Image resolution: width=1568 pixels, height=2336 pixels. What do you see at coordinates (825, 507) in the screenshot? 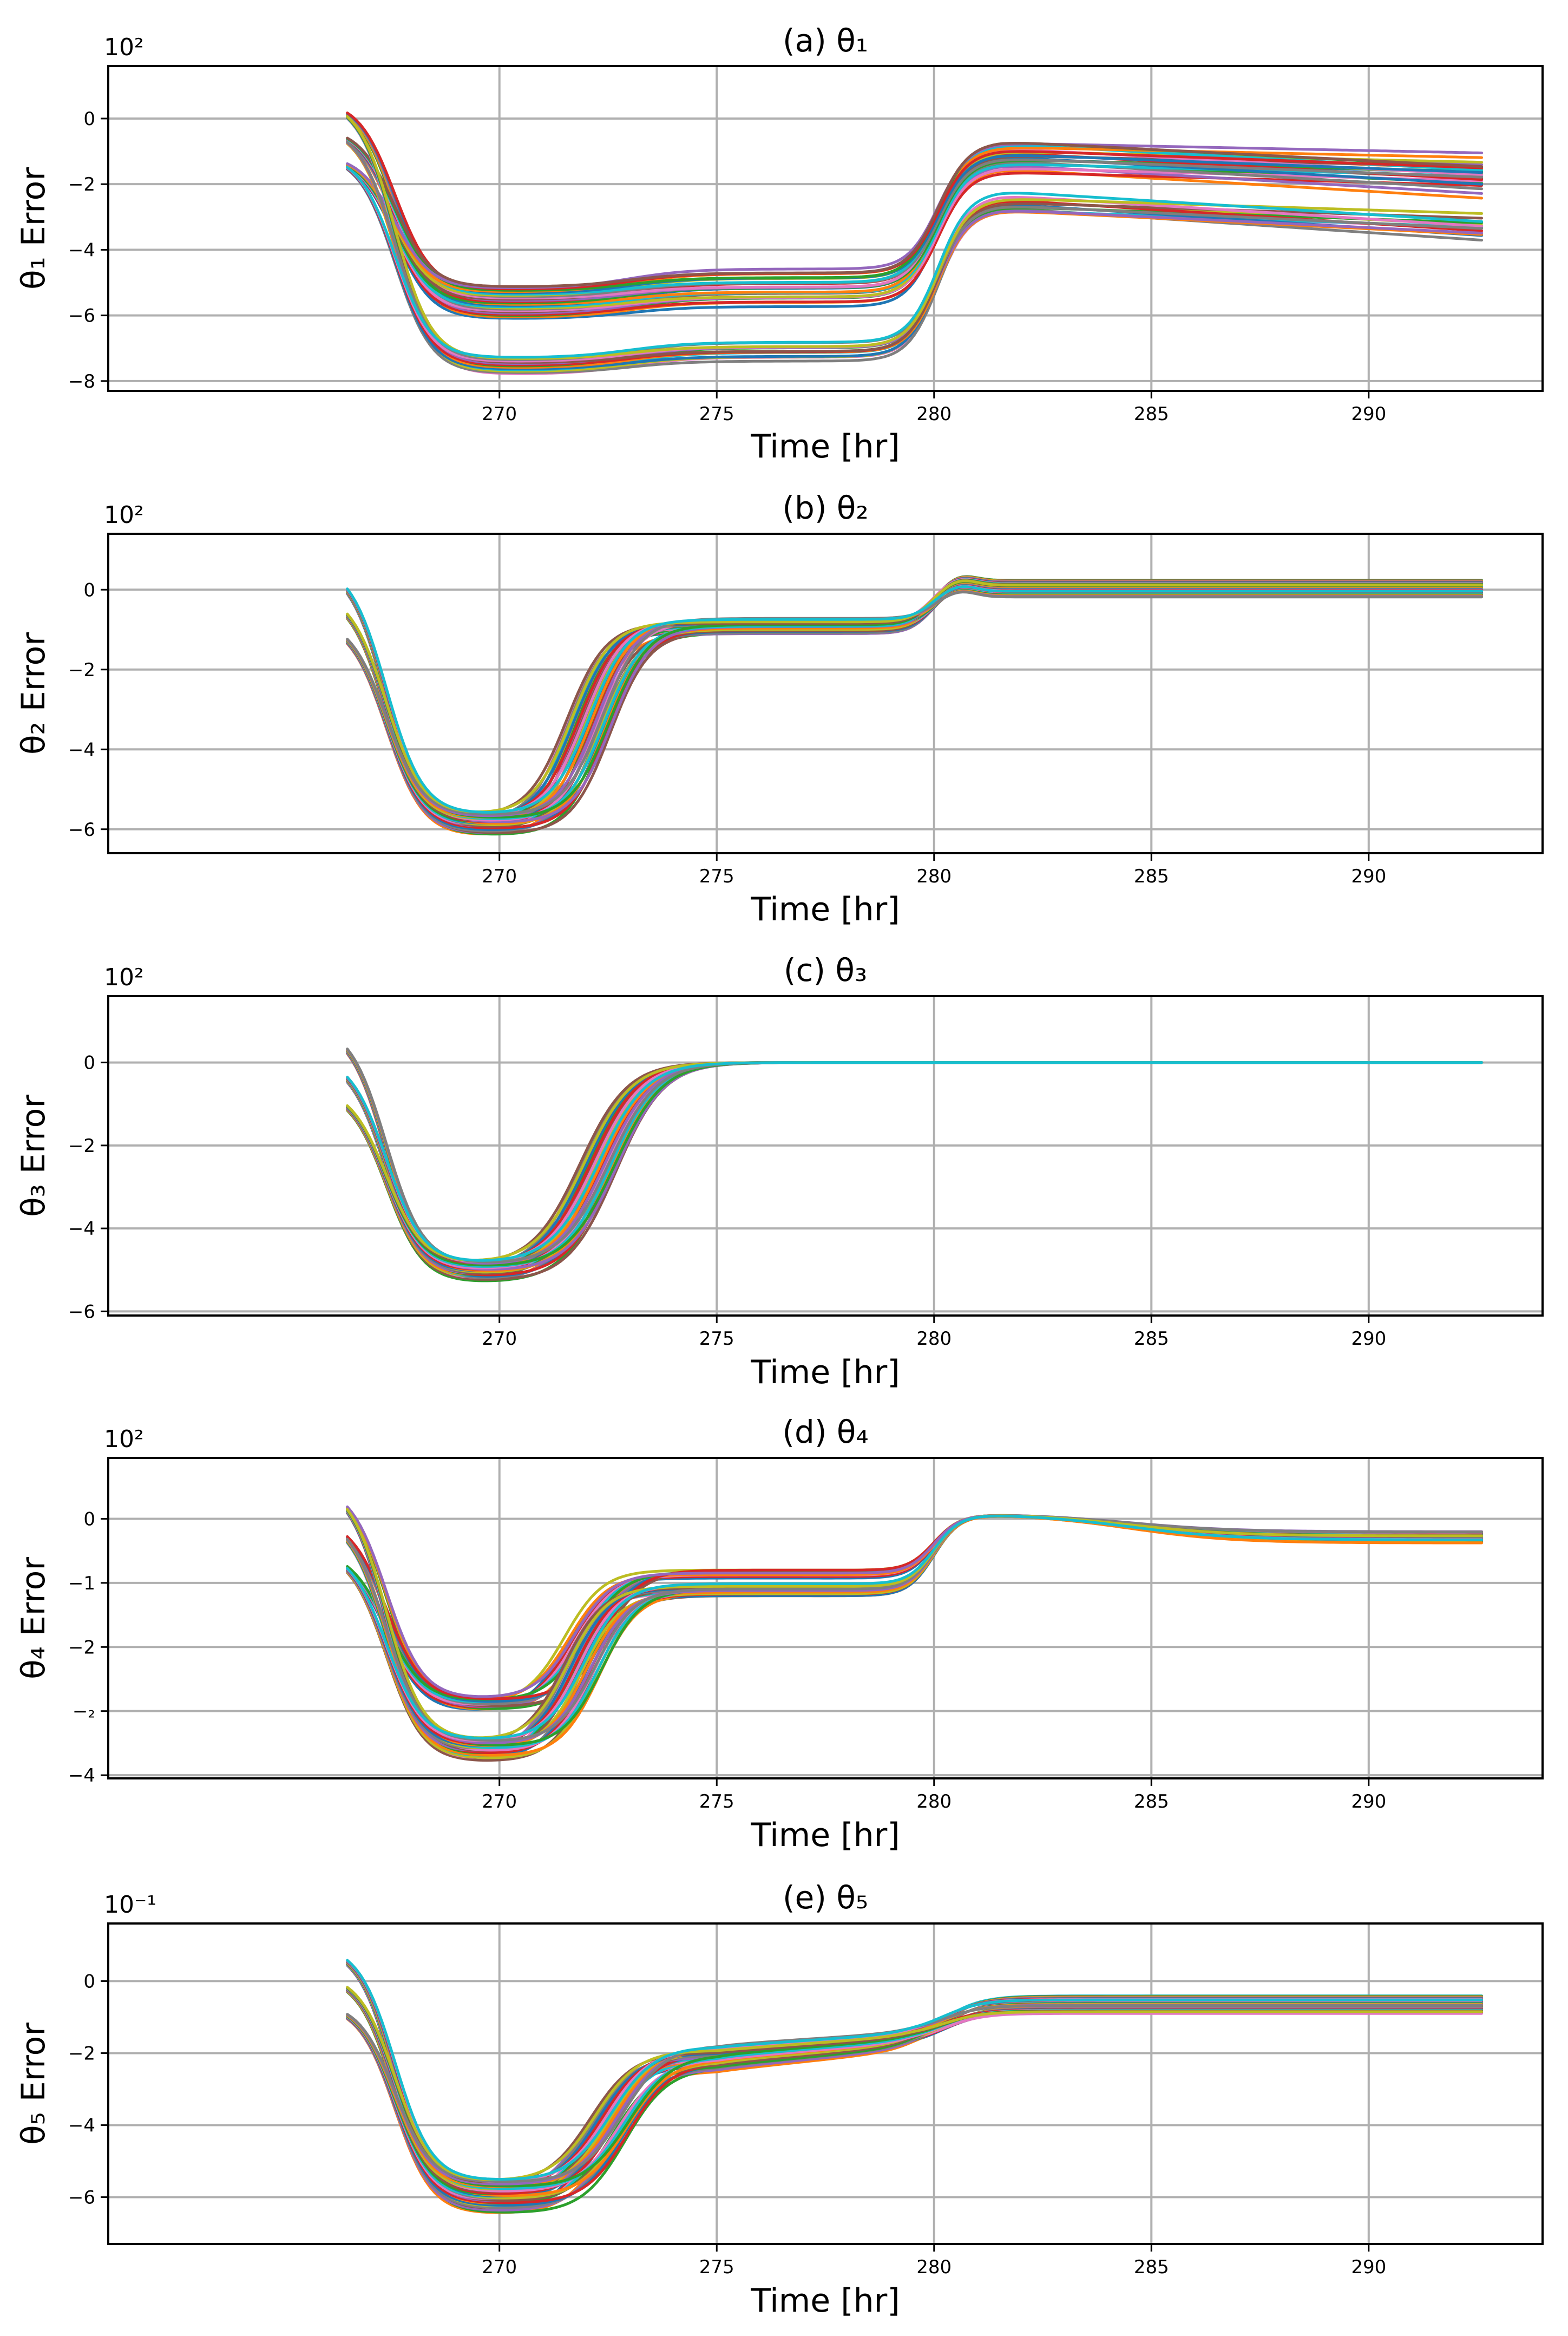
I see `panel-b-title: (b) θ₂` at bounding box center [825, 507].